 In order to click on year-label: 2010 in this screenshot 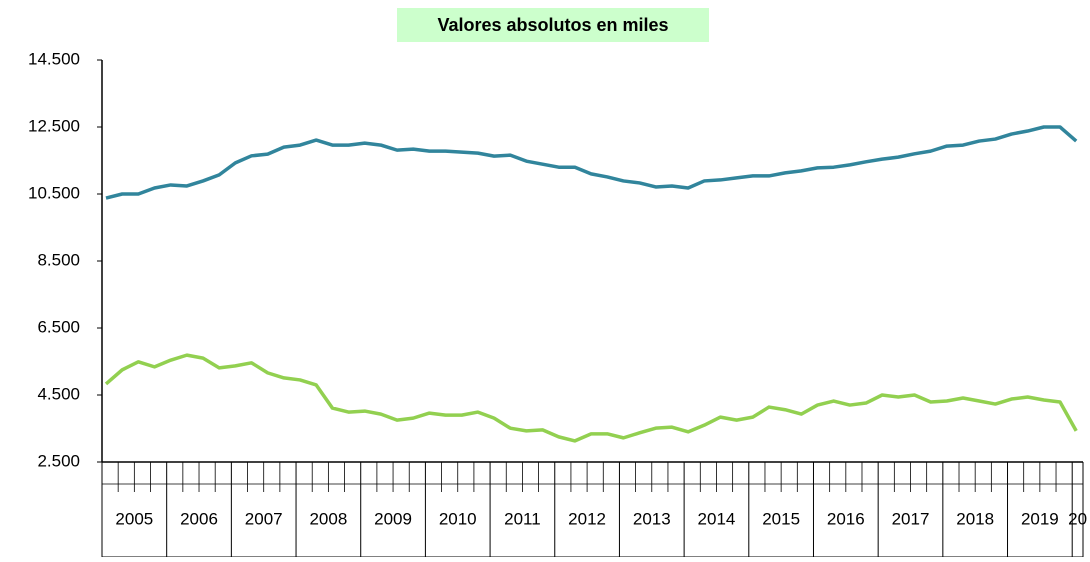, I will do `click(458, 518)`.